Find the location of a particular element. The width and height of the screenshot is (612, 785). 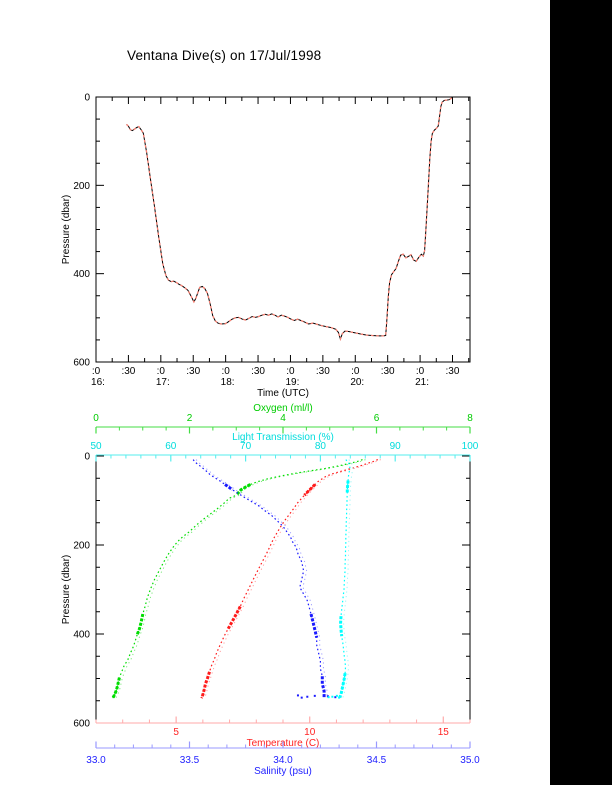

salinity-profile is located at coordinates (260, 578).